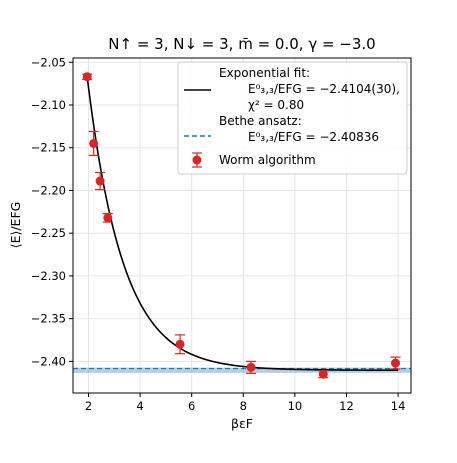 Image resolution: width=457 pixels, height=463 pixels. Describe the element at coordinates (260, 121) in the screenshot. I see `legend-bethe-title: Bethe ansatz:` at that location.